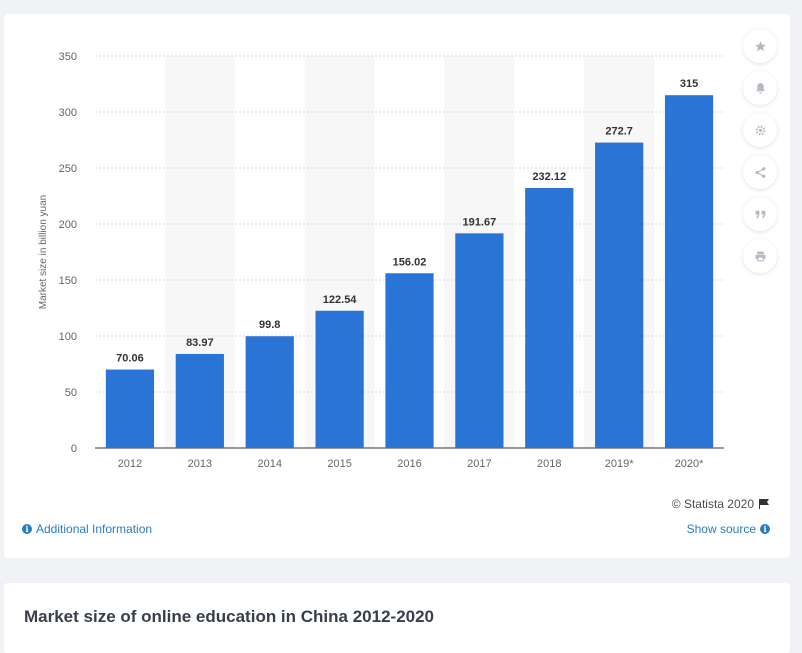 This screenshot has height=653, width=802. Describe the element at coordinates (130, 359) in the screenshot. I see `data-label: 70.06` at that location.